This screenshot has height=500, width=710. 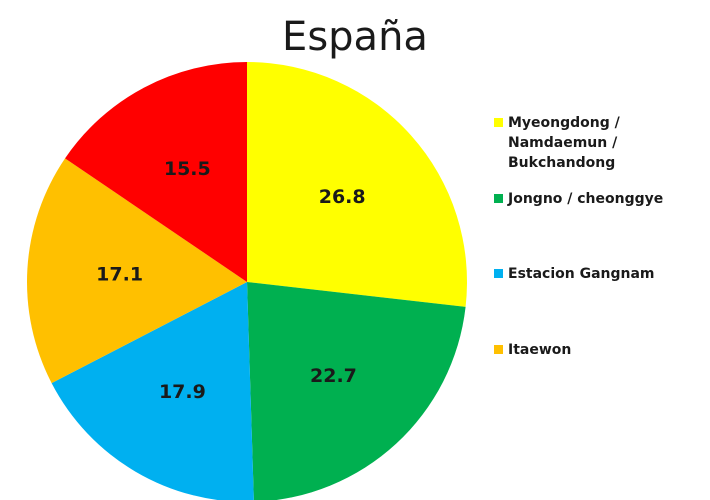 I want to click on legend-swatch-myeongdong, so click(x=498, y=122).